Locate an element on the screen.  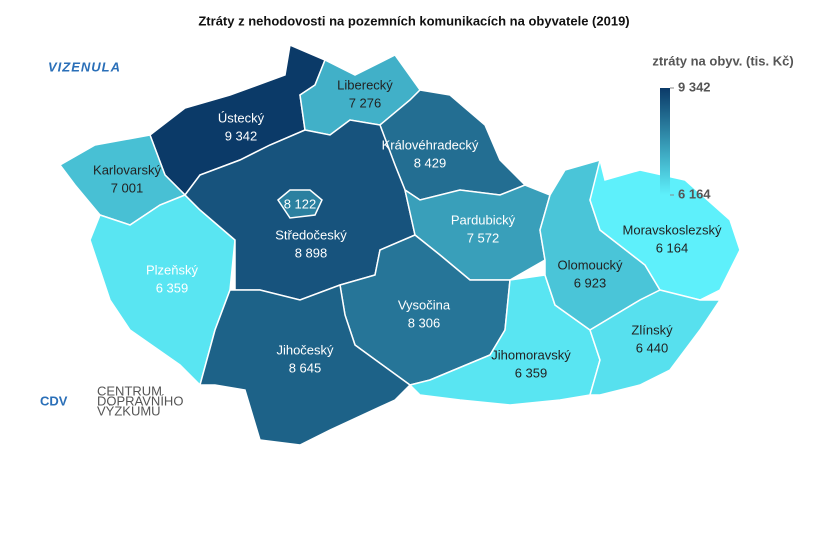
value-label: 8 645 is located at coordinates (305, 367).